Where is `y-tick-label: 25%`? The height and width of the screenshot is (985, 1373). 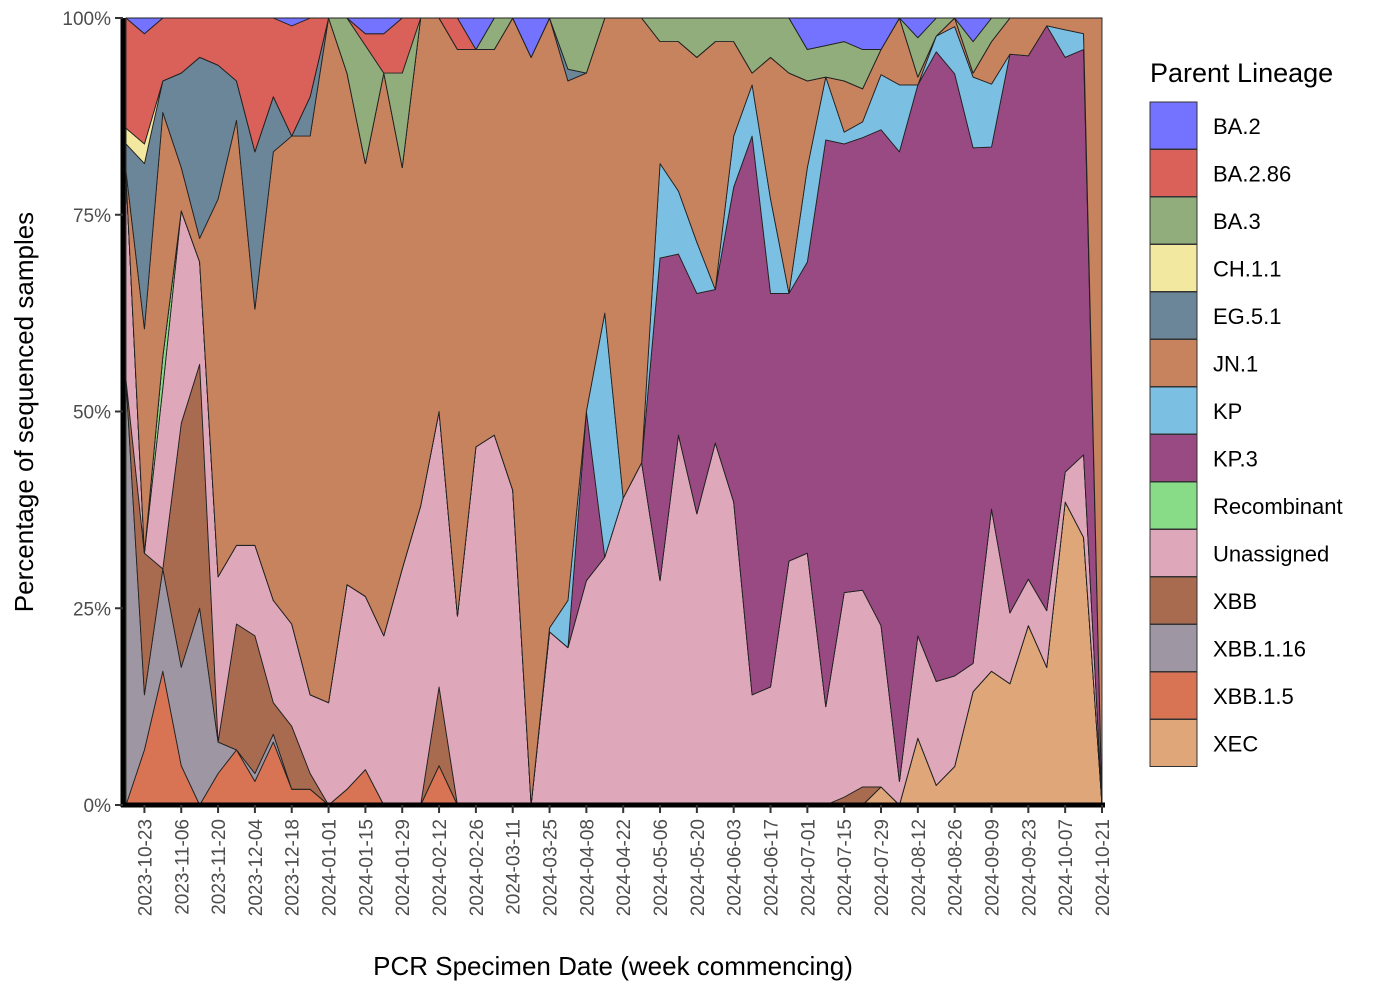 y-tick-label: 25% is located at coordinates (92, 609).